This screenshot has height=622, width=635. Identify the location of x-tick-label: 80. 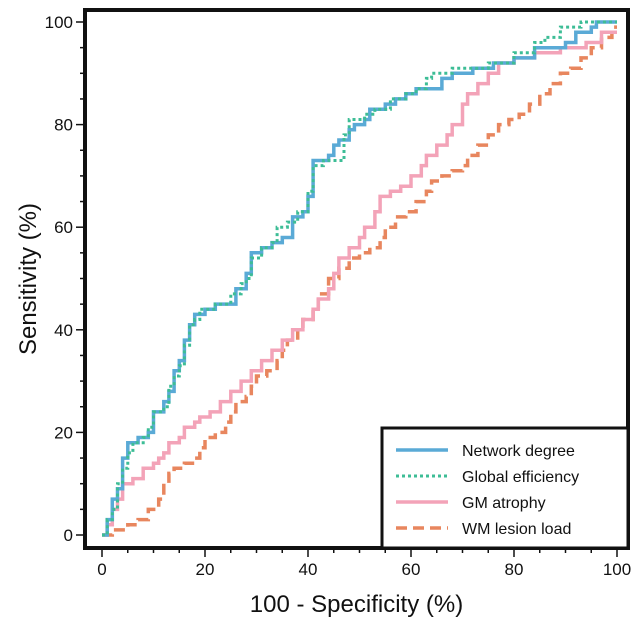
(514, 569).